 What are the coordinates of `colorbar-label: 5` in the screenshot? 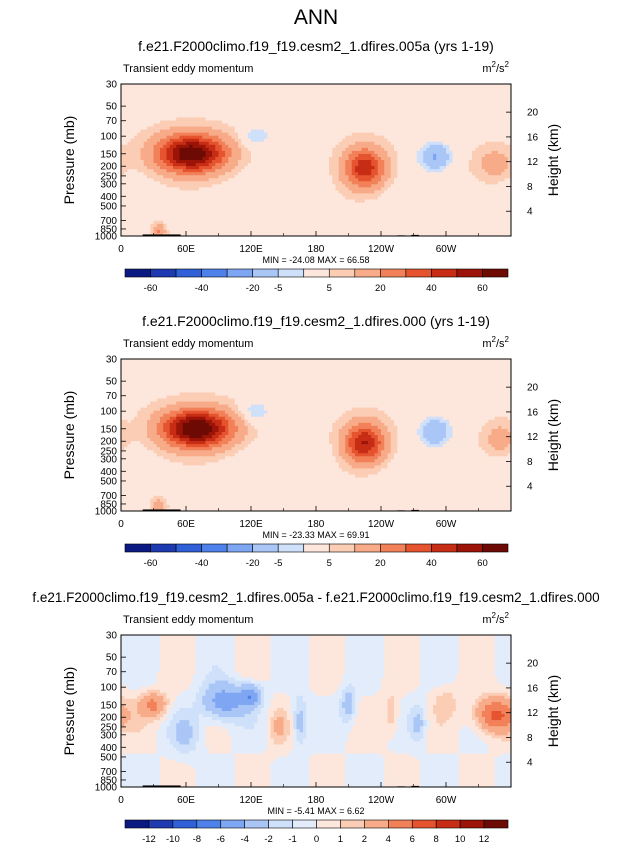 It's located at (329, 563).